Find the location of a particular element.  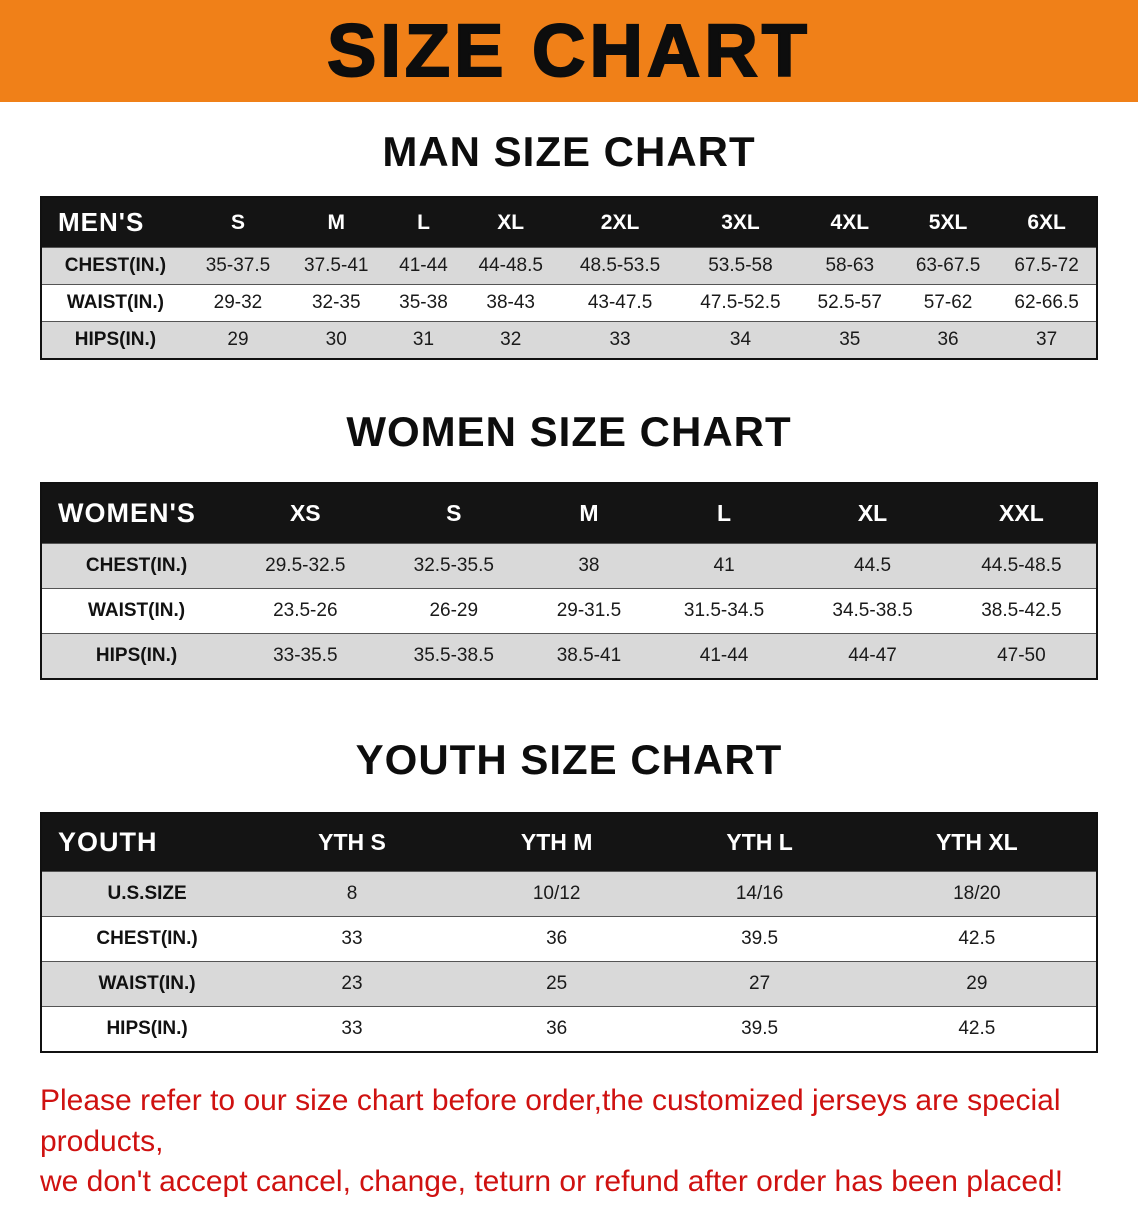

value-cell: 32.5-35.5 is located at coordinates (454, 566).